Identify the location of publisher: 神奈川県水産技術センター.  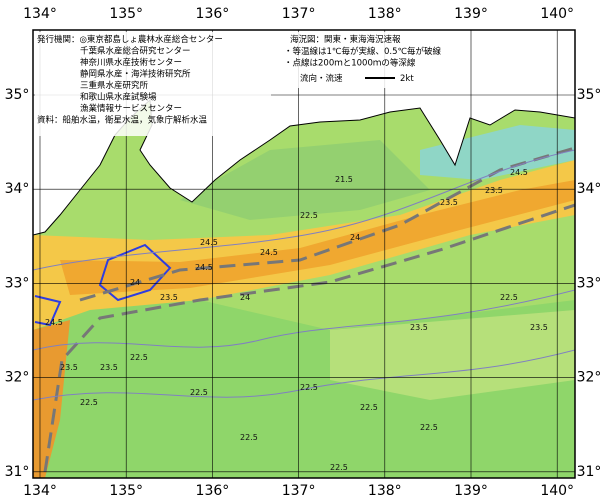
(131, 62).